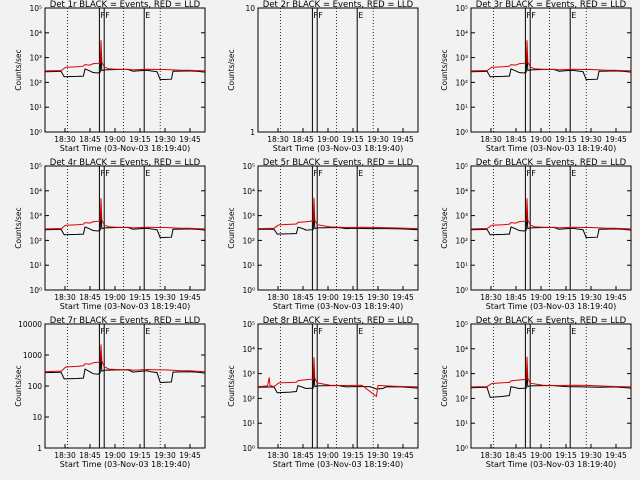 The image size is (640, 480). I want to click on plot-frame, so click(125, 386).